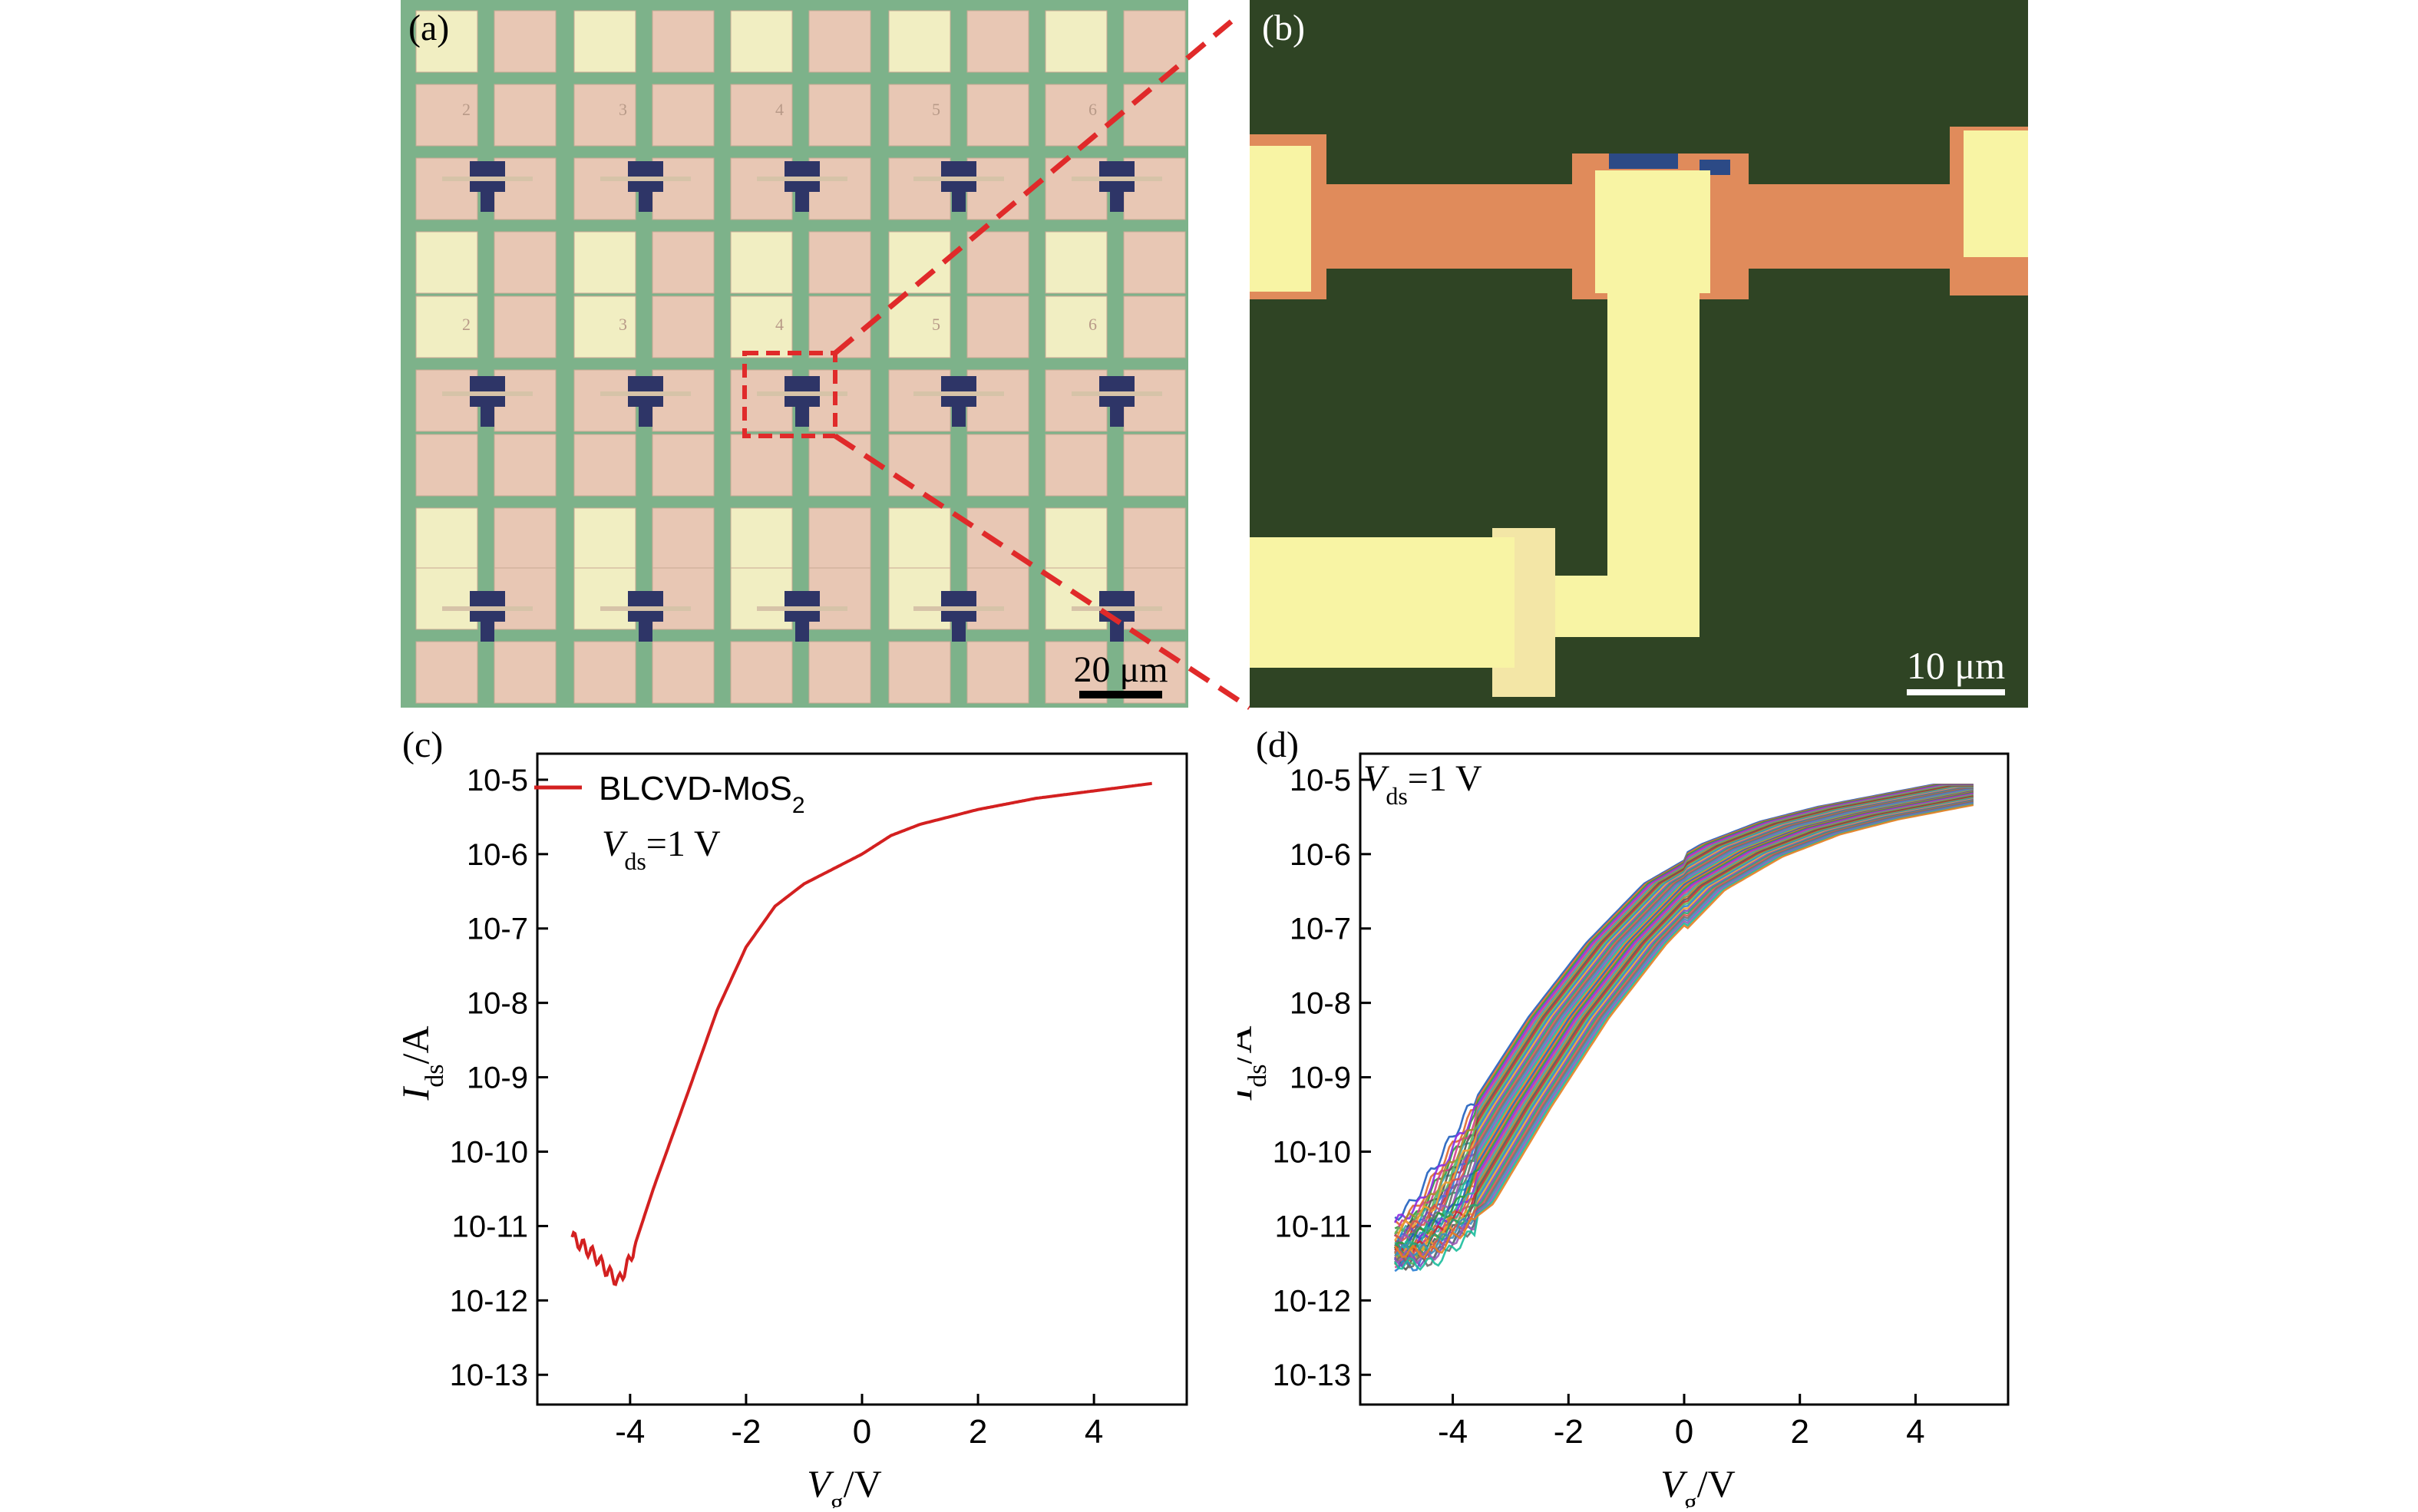 This screenshot has height=1512, width=2418. Describe the element at coordinates (1320, 781) in the screenshot. I see `y-tick-label: 10-5` at that location.